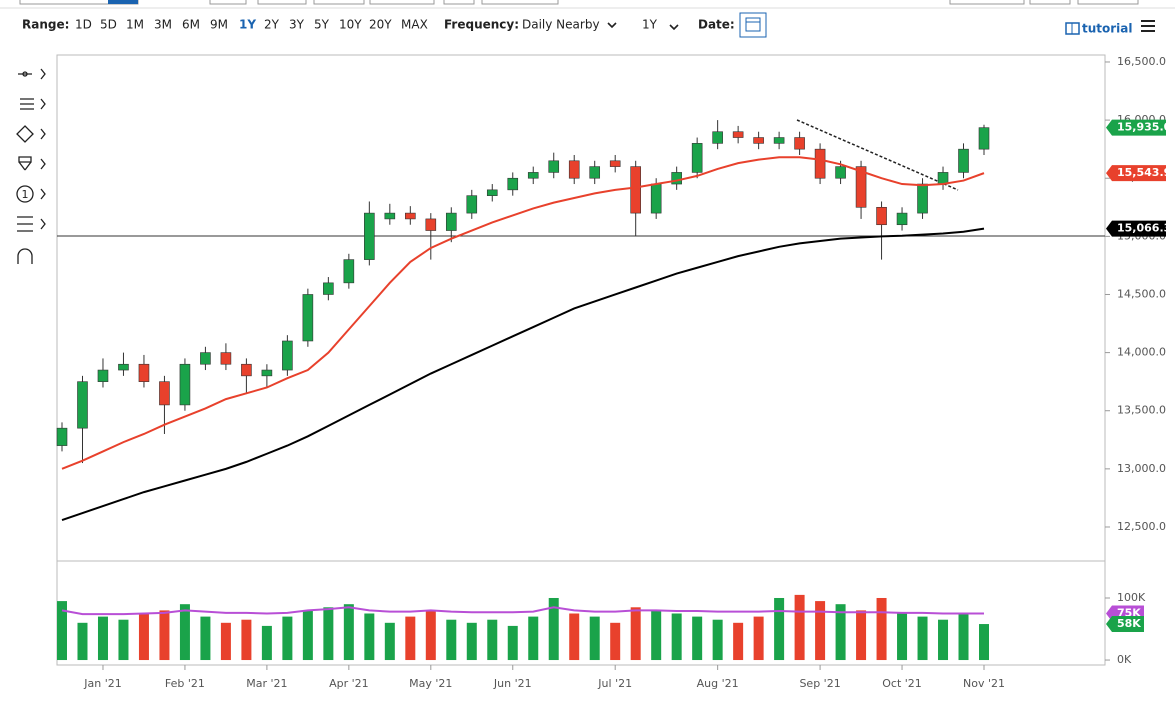  What do you see at coordinates (322, 25) in the screenshot?
I see `range-button: 5Y` at bounding box center [322, 25].